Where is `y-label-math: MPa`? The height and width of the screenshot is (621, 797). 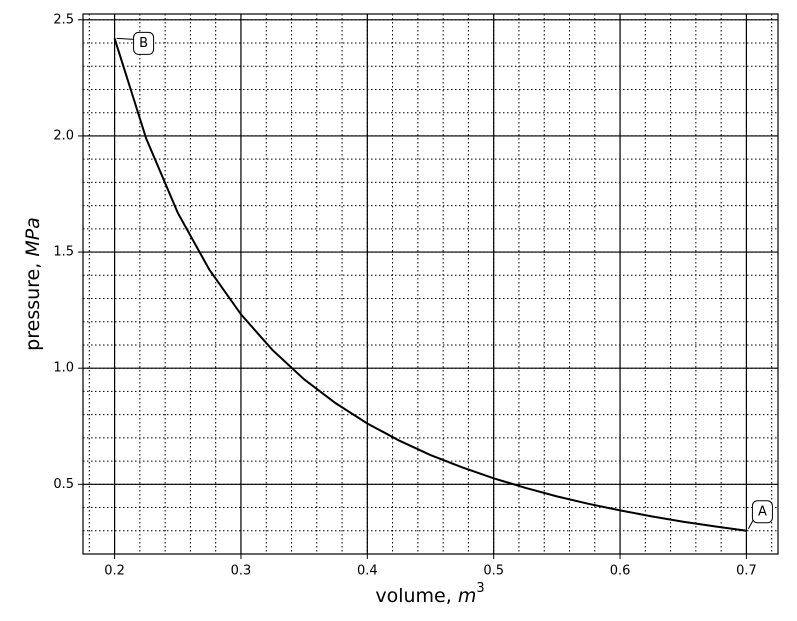
y-label-math: MPa is located at coordinates (33, 237).